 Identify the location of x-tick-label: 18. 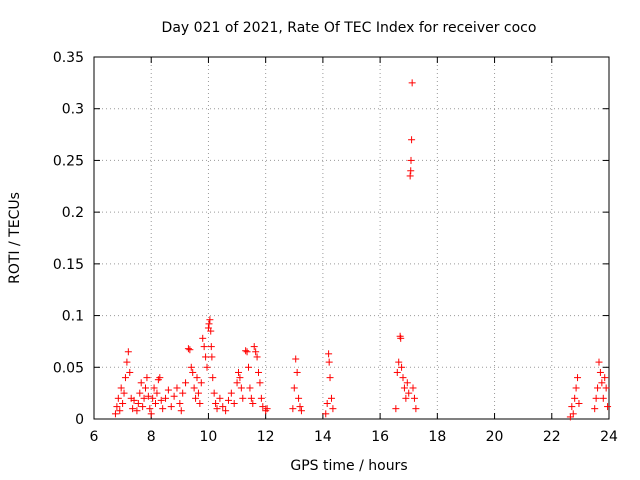
(437, 437).